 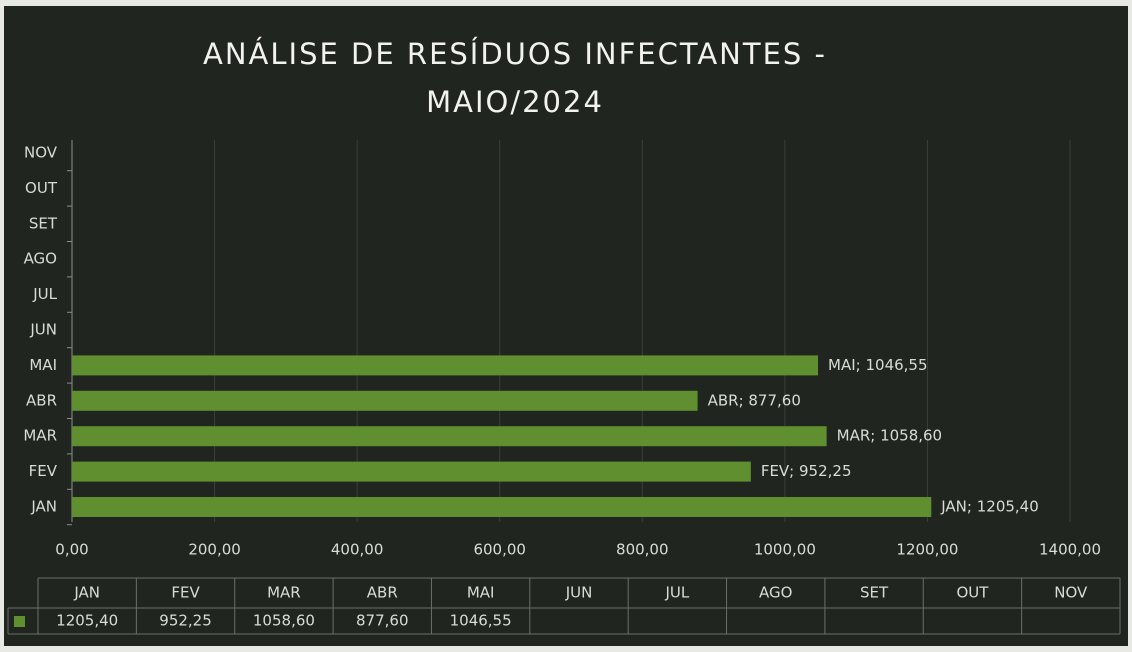 I want to click on table-header: AGO, so click(x=775, y=593).